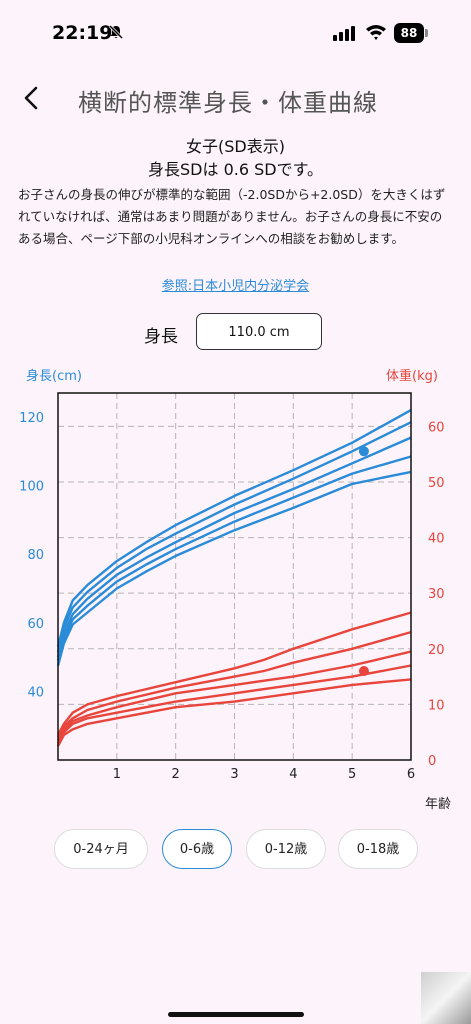 The width and height of the screenshot is (471, 1024). What do you see at coordinates (236, 1014) in the screenshot?
I see `home-indicator` at bounding box center [236, 1014].